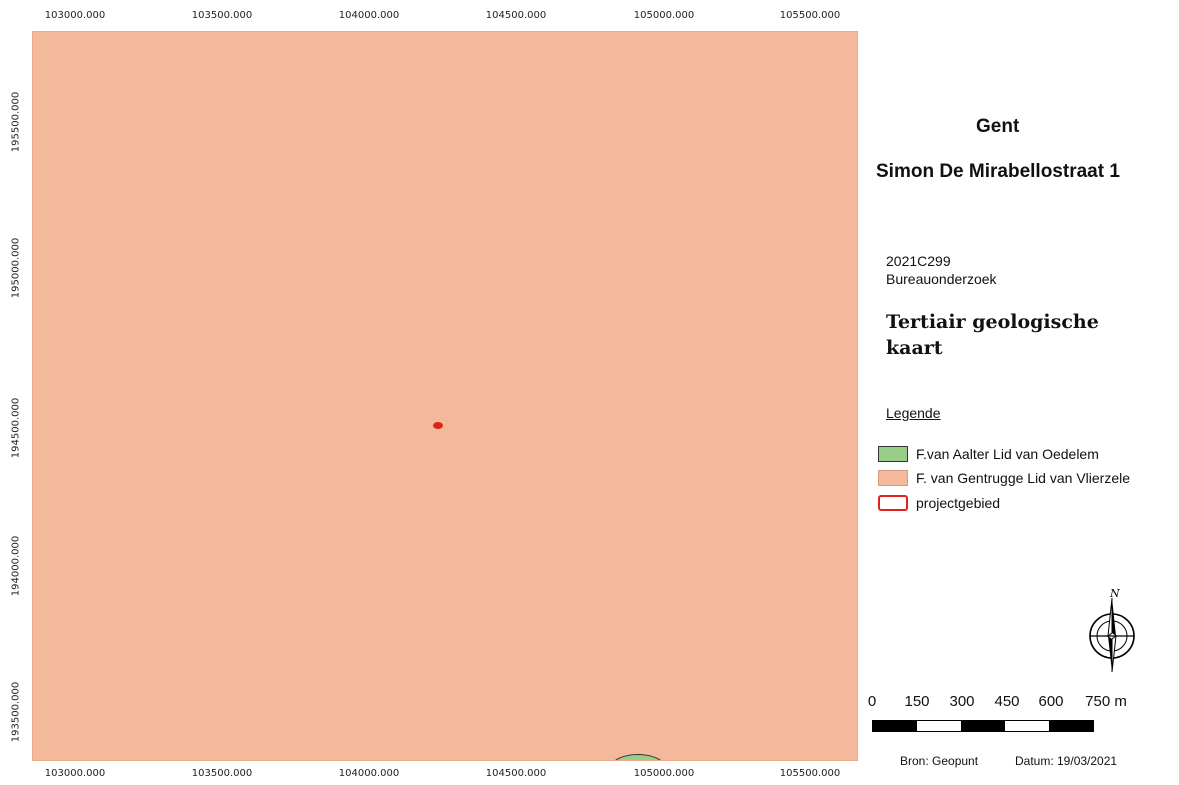 The height and width of the screenshot is (785, 1179). I want to click on legend-title: Legende, so click(913, 413).